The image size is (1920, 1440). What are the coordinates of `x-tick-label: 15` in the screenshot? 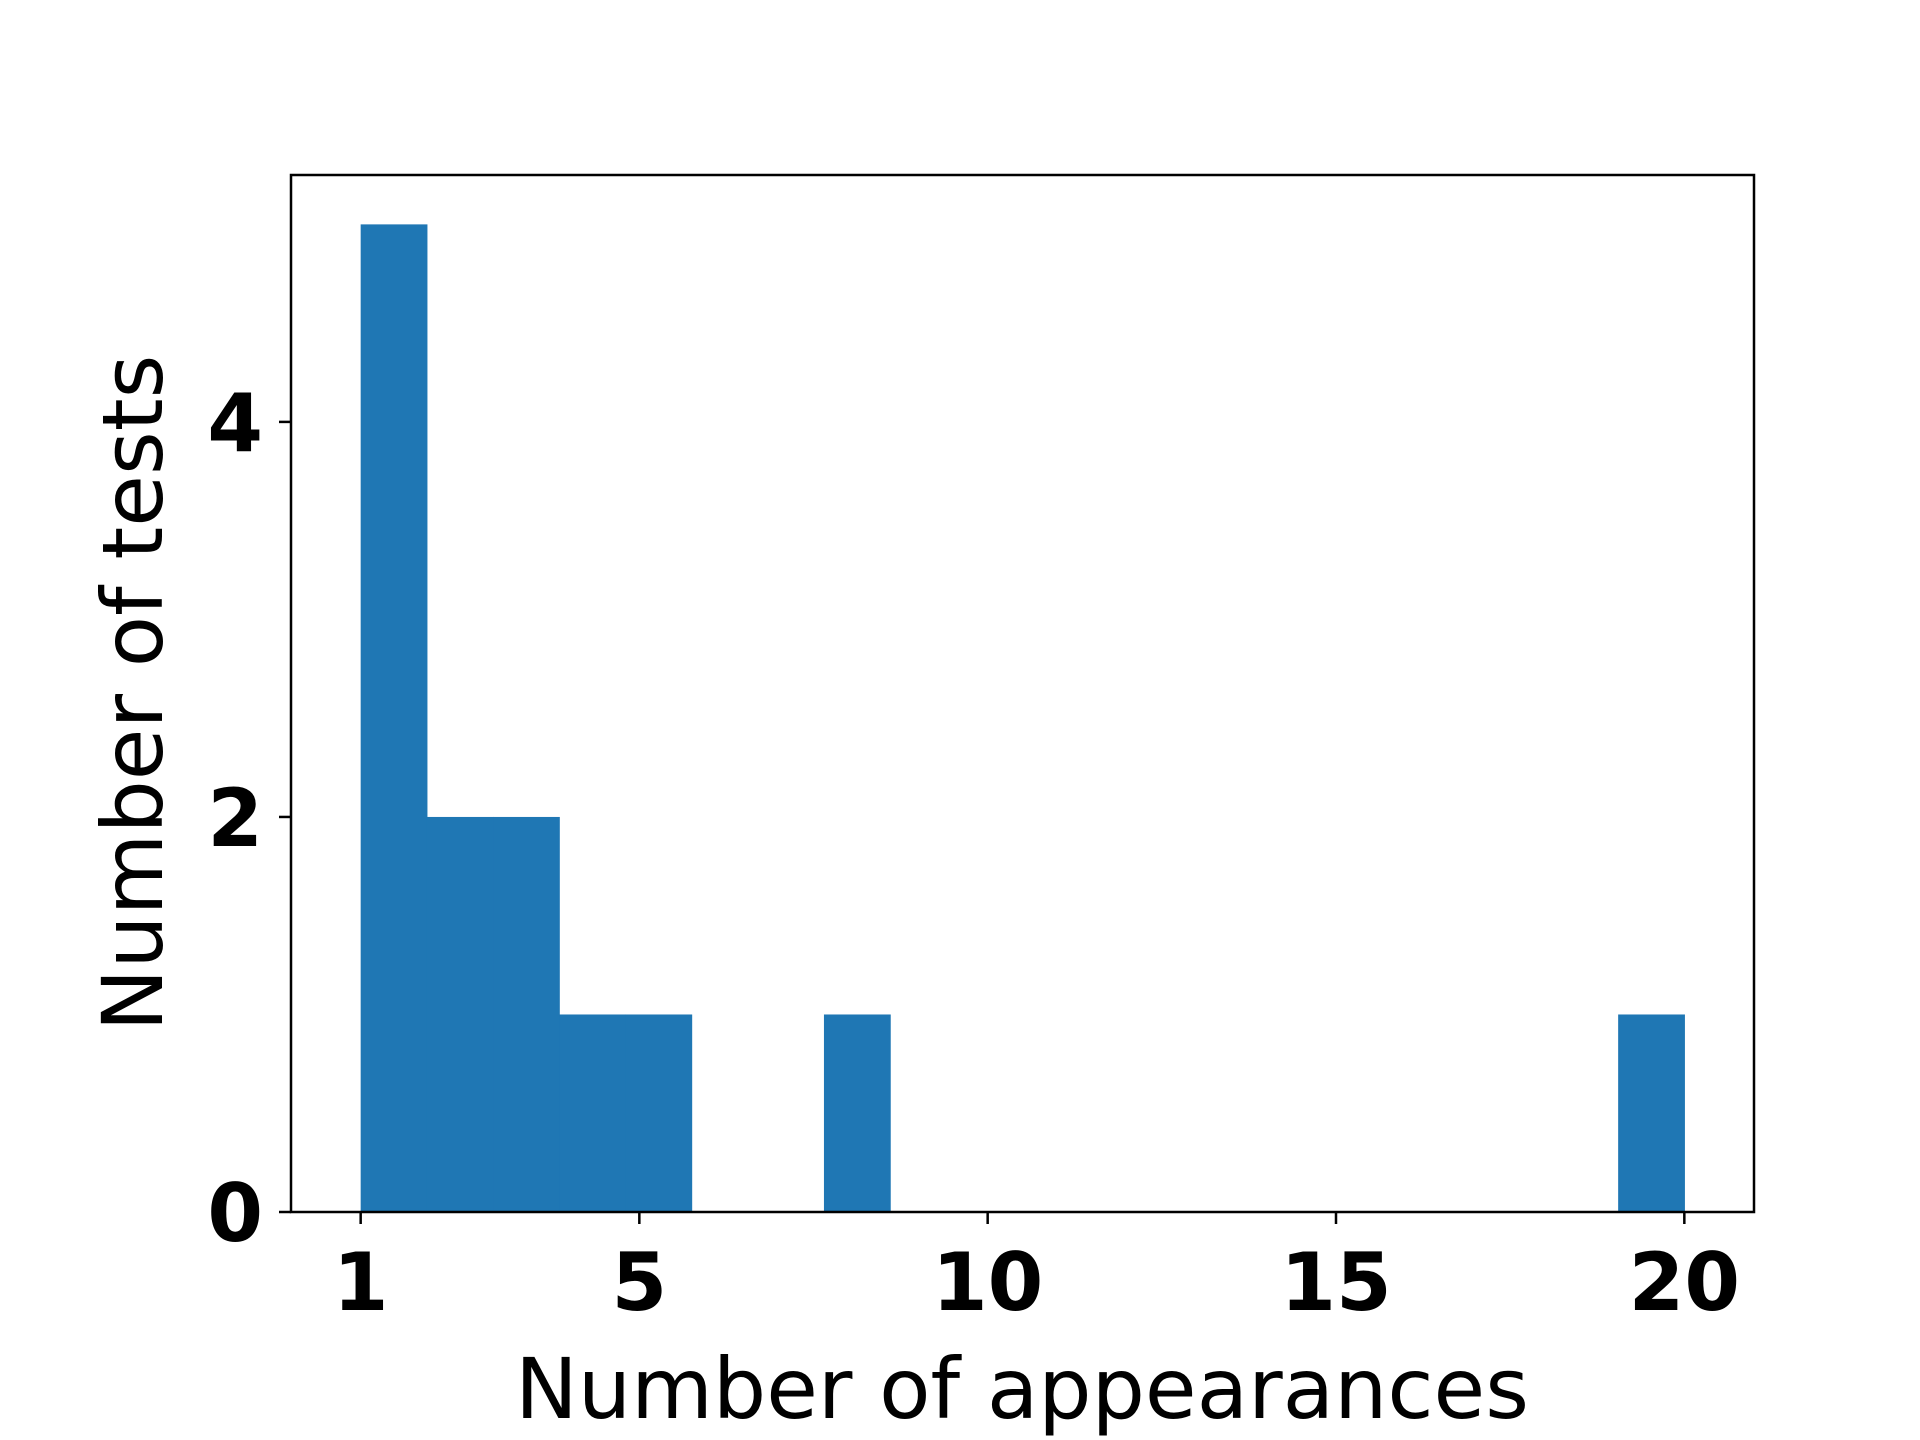 It's located at (1335, 1282).